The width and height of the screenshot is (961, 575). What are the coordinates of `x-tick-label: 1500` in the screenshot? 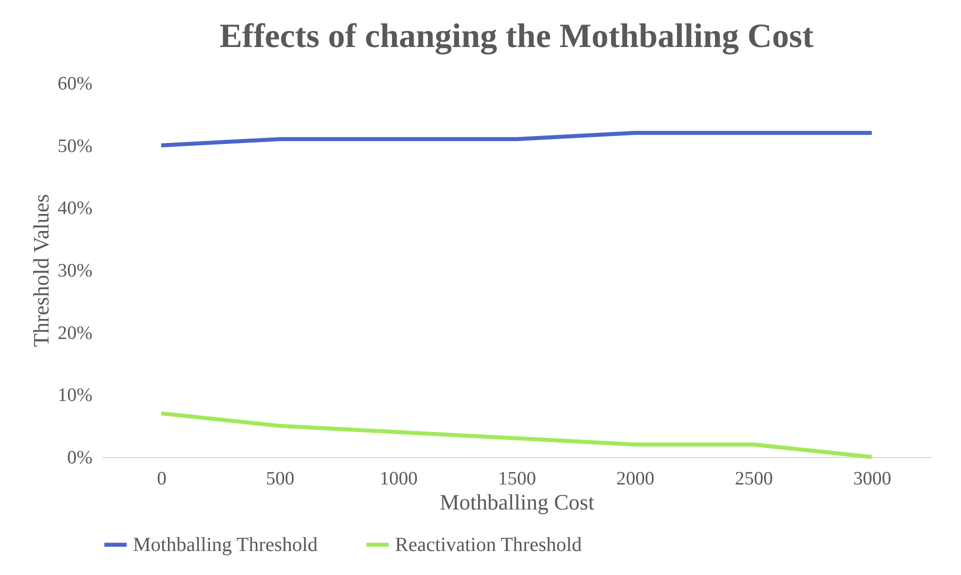 It's located at (517, 479).